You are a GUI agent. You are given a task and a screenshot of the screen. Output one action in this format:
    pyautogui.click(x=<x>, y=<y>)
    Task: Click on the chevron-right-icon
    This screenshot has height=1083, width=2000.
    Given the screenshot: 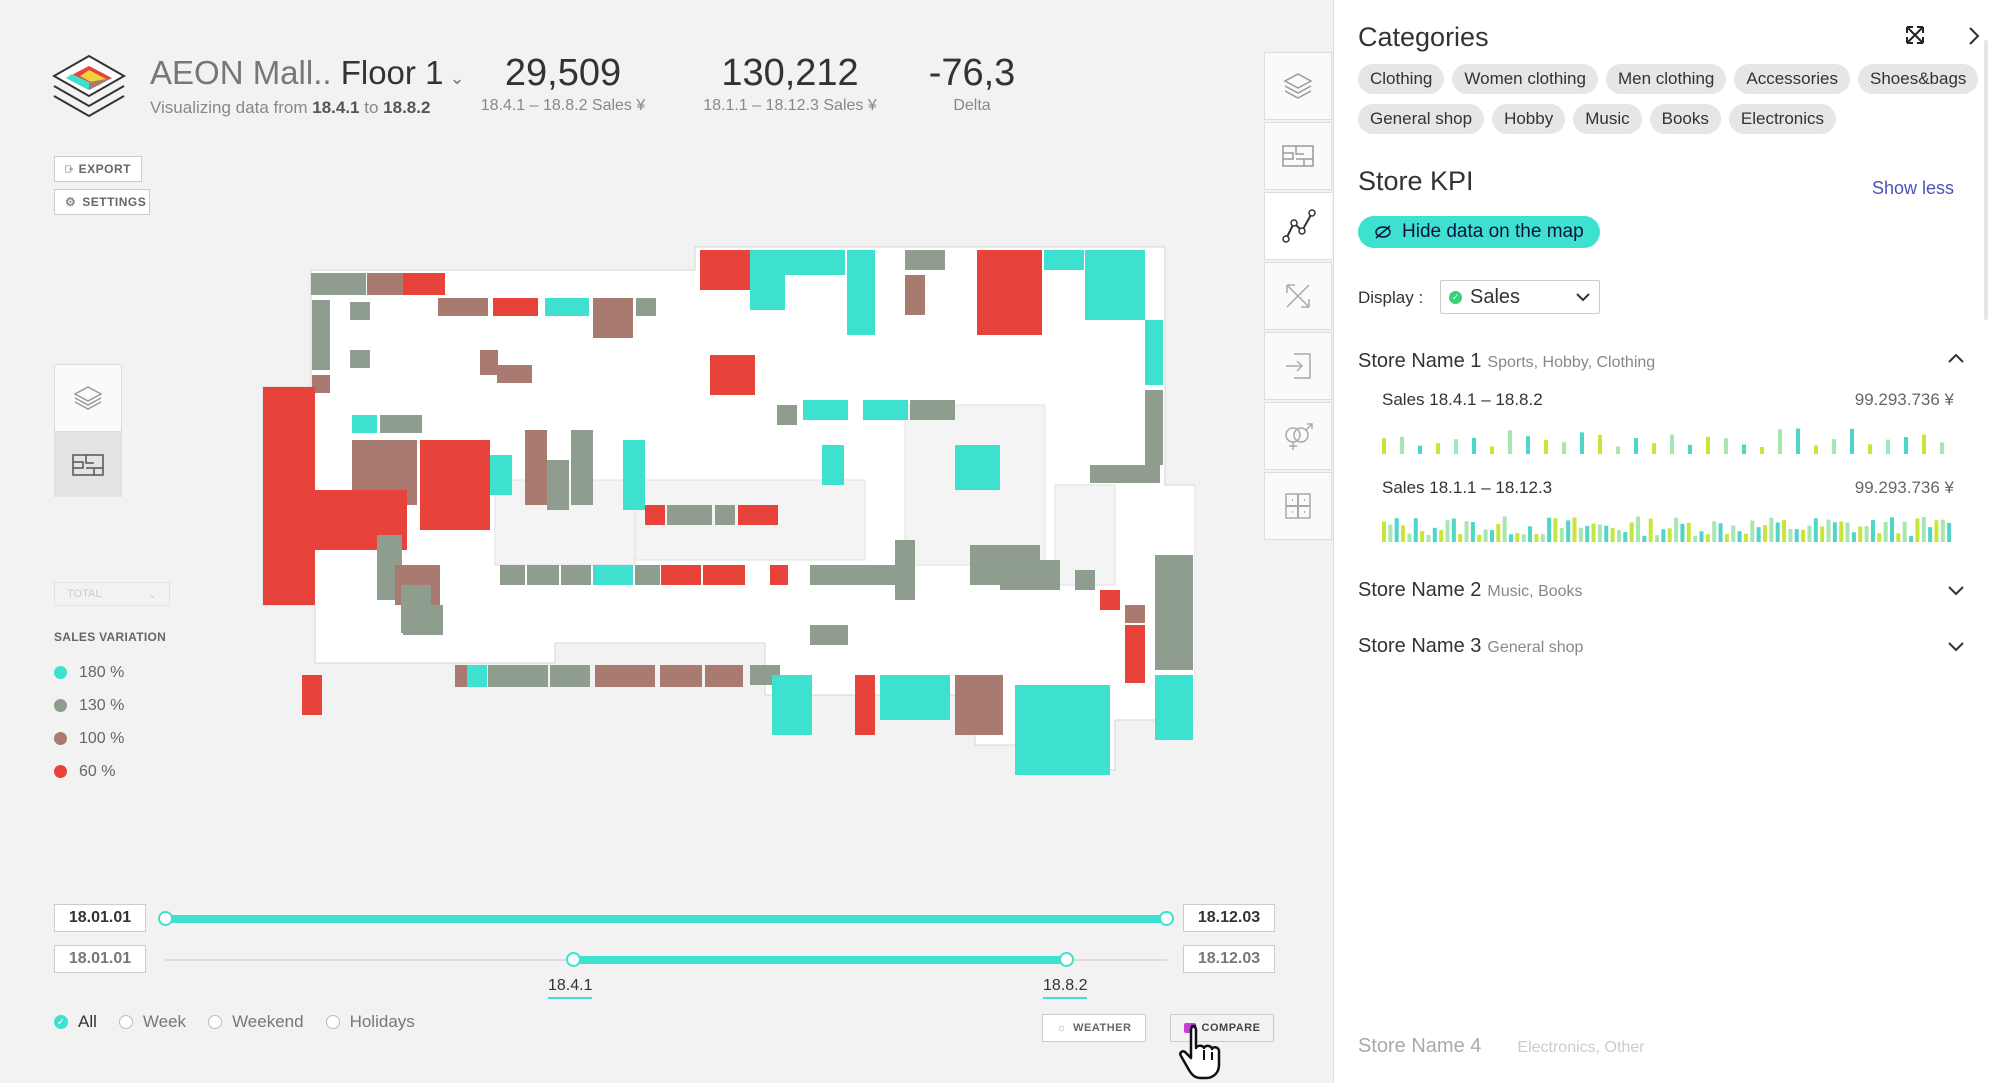 What is the action you would take?
    pyautogui.click(x=1974, y=36)
    